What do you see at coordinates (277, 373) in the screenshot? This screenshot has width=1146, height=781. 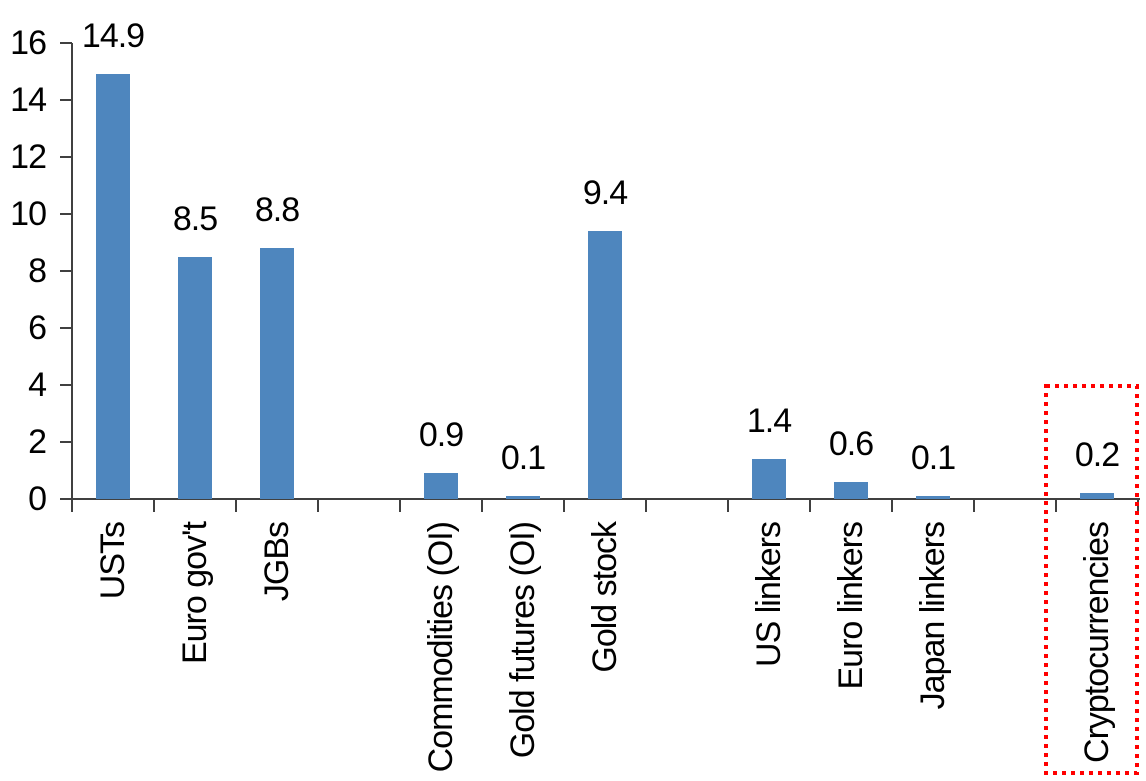 I see `bar-jgbs` at bounding box center [277, 373].